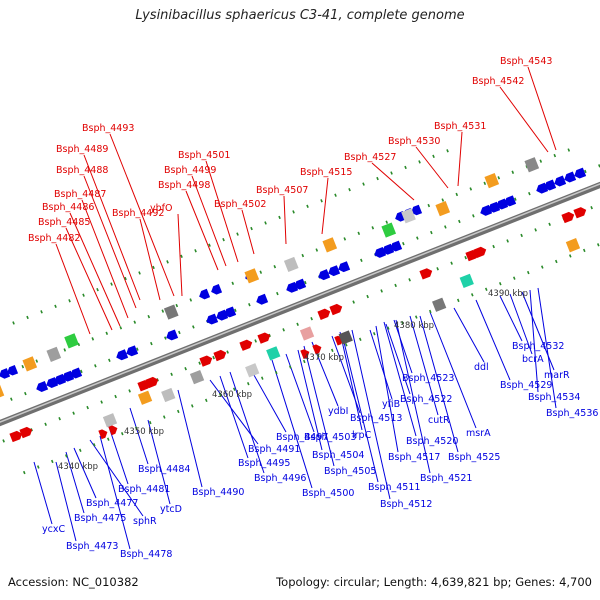 This screenshot has width=600, height=600. I want to click on forward-gene-label: Bsph_4498, so click(184, 185).